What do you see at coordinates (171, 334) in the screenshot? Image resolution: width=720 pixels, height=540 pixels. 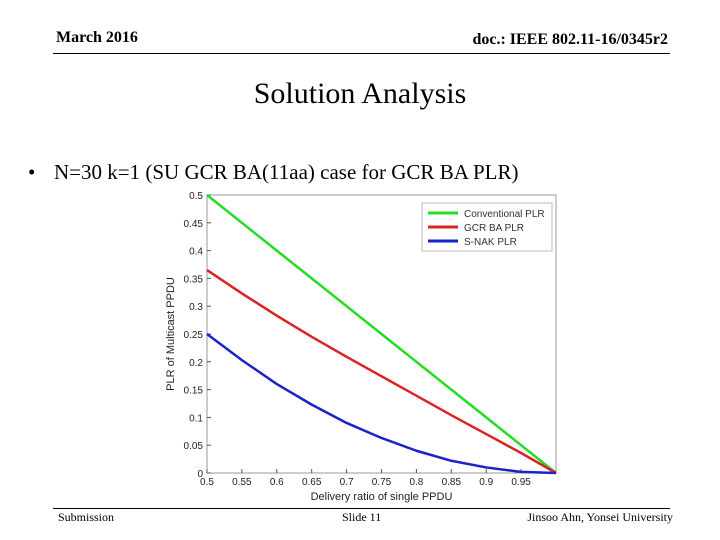 I see `y-axis-label: PLR of Multicast PPDU` at bounding box center [171, 334].